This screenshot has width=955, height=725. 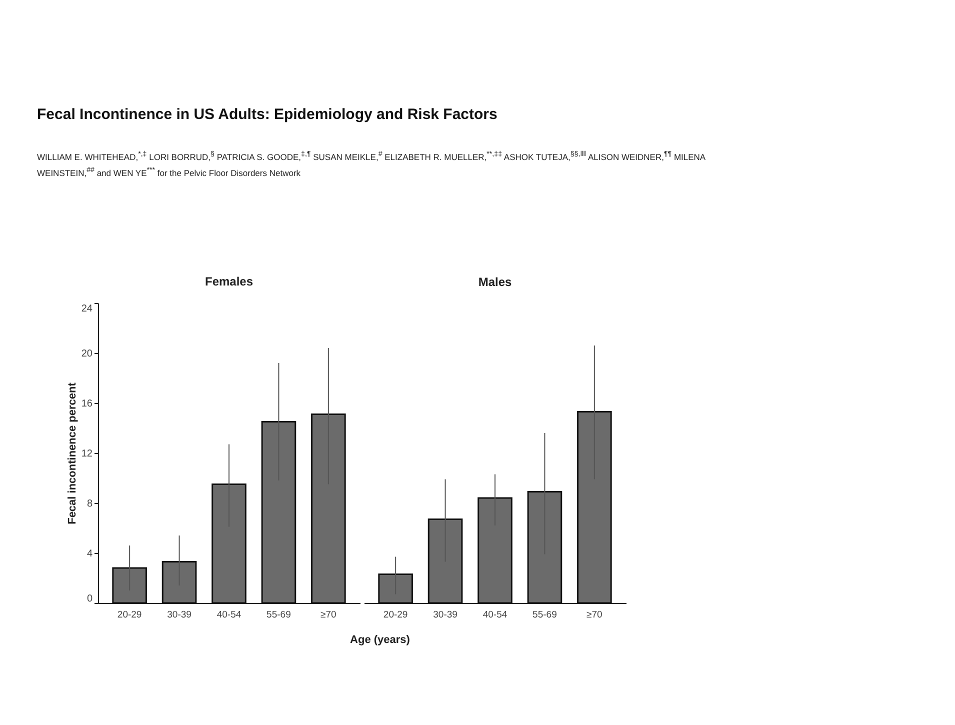 What do you see at coordinates (72, 453) in the screenshot?
I see `y-axis-title: Fecal incontinence percent` at bounding box center [72, 453].